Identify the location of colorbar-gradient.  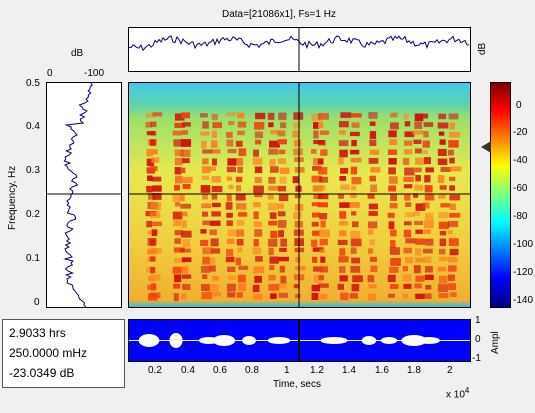
(500, 195).